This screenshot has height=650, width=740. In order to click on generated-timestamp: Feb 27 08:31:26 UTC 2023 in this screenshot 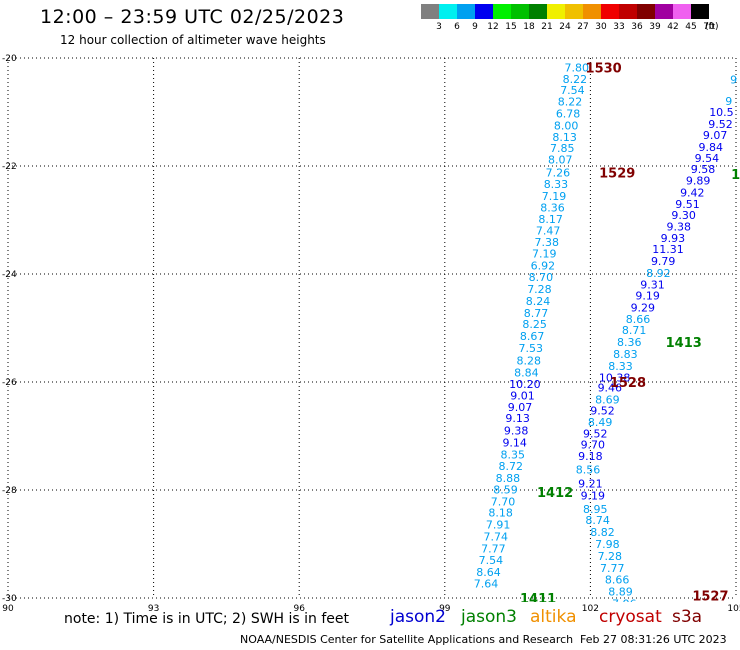, I will do `click(653, 639)`.